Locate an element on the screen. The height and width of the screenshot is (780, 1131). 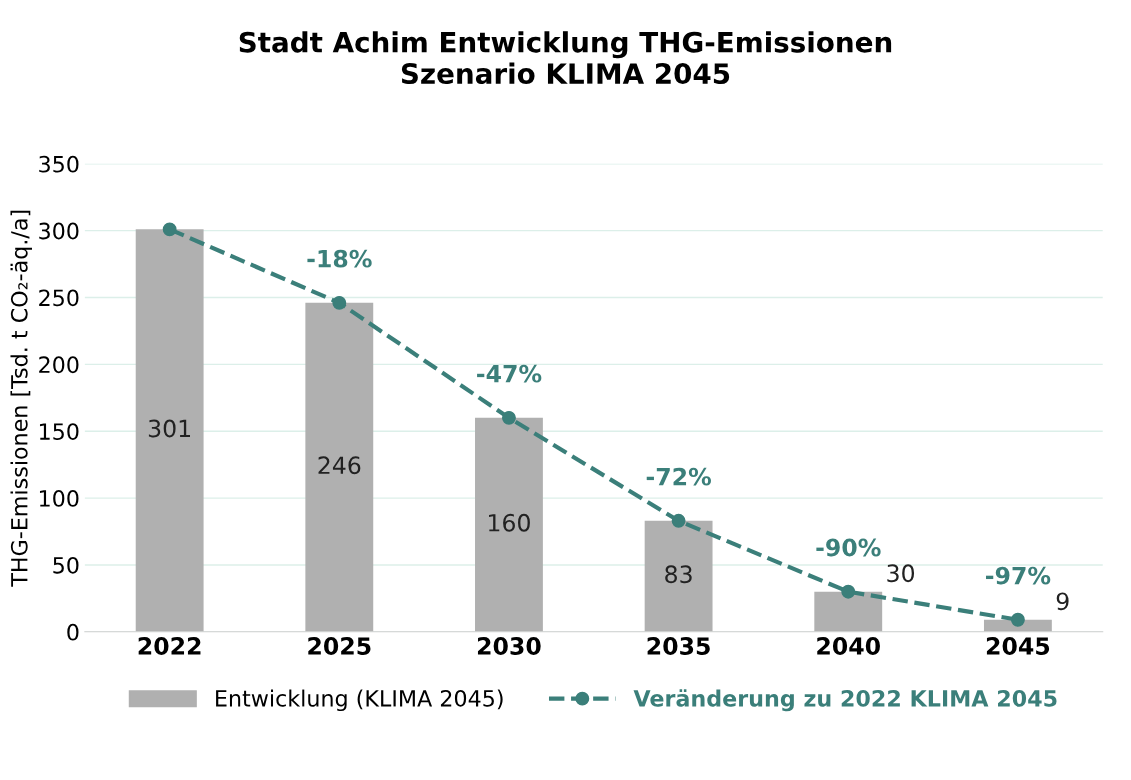
data-label: 301 is located at coordinates (169, 428).